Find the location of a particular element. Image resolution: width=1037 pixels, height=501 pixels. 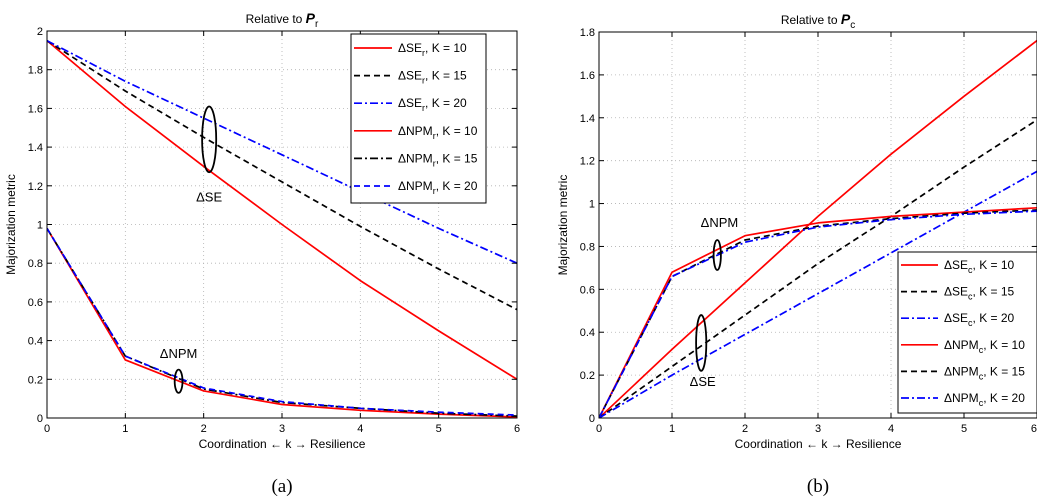

legend-entry-3: ΔNPMr, K = 10 is located at coordinates (438, 132).